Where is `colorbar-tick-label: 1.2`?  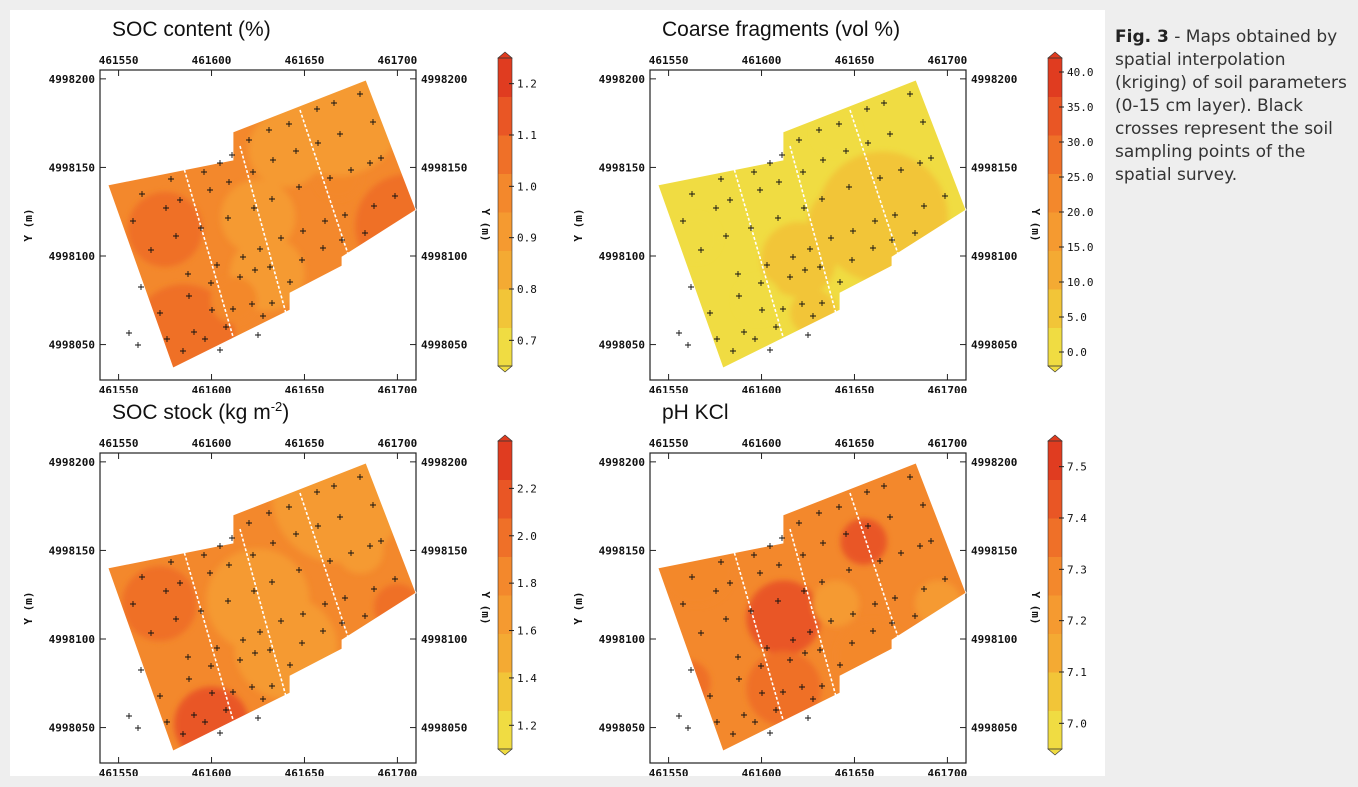 colorbar-tick-label: 1.2 is located at coordinates (527, 725).